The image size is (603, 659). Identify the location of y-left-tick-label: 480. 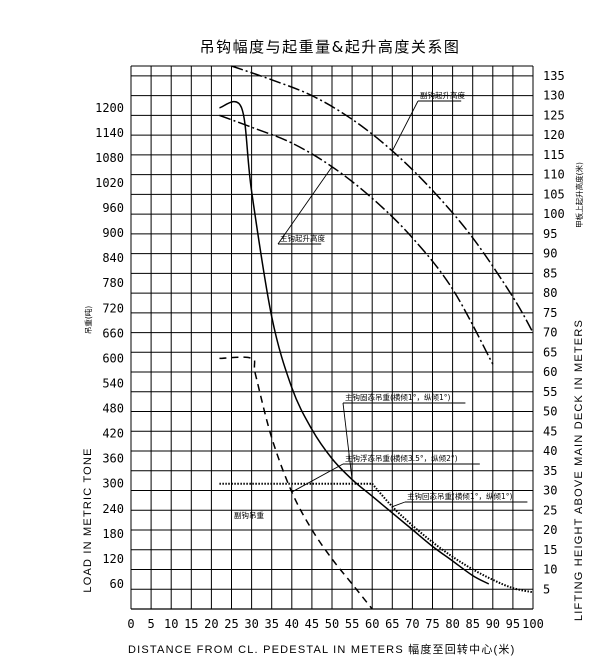
(113, 409).